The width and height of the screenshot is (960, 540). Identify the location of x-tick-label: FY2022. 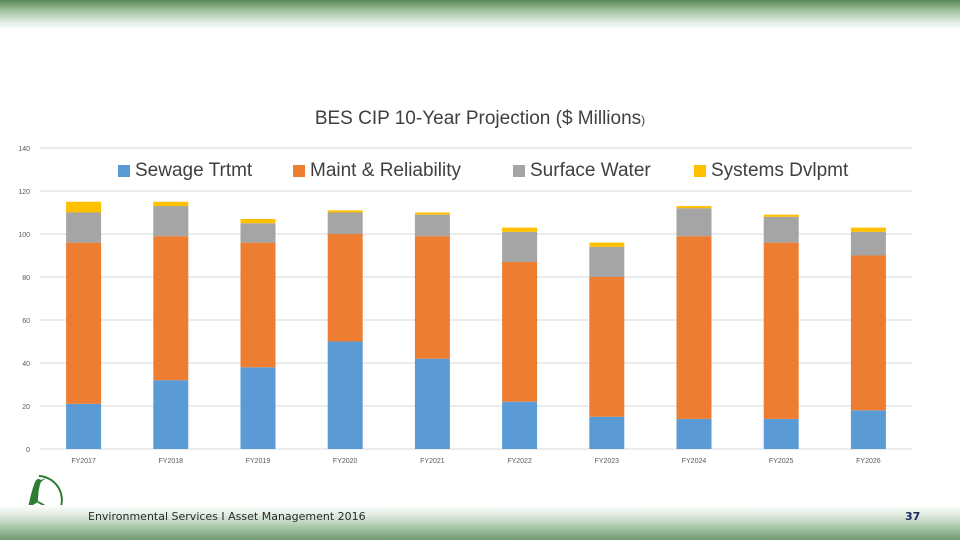
(519, 461).